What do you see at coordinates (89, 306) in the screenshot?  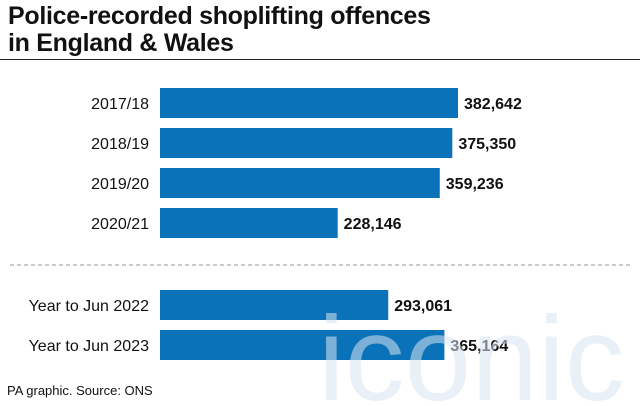 I see `category-label: Year to Jun 2022` at bounding box center [89, 306].